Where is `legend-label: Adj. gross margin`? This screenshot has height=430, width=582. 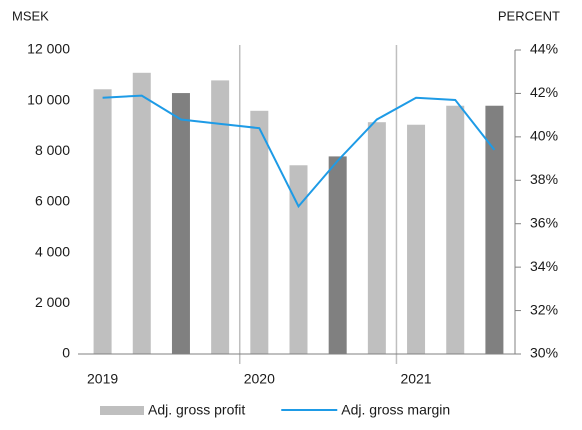 legend-label: Adj. gross margin is located at coordinates (395, 410).